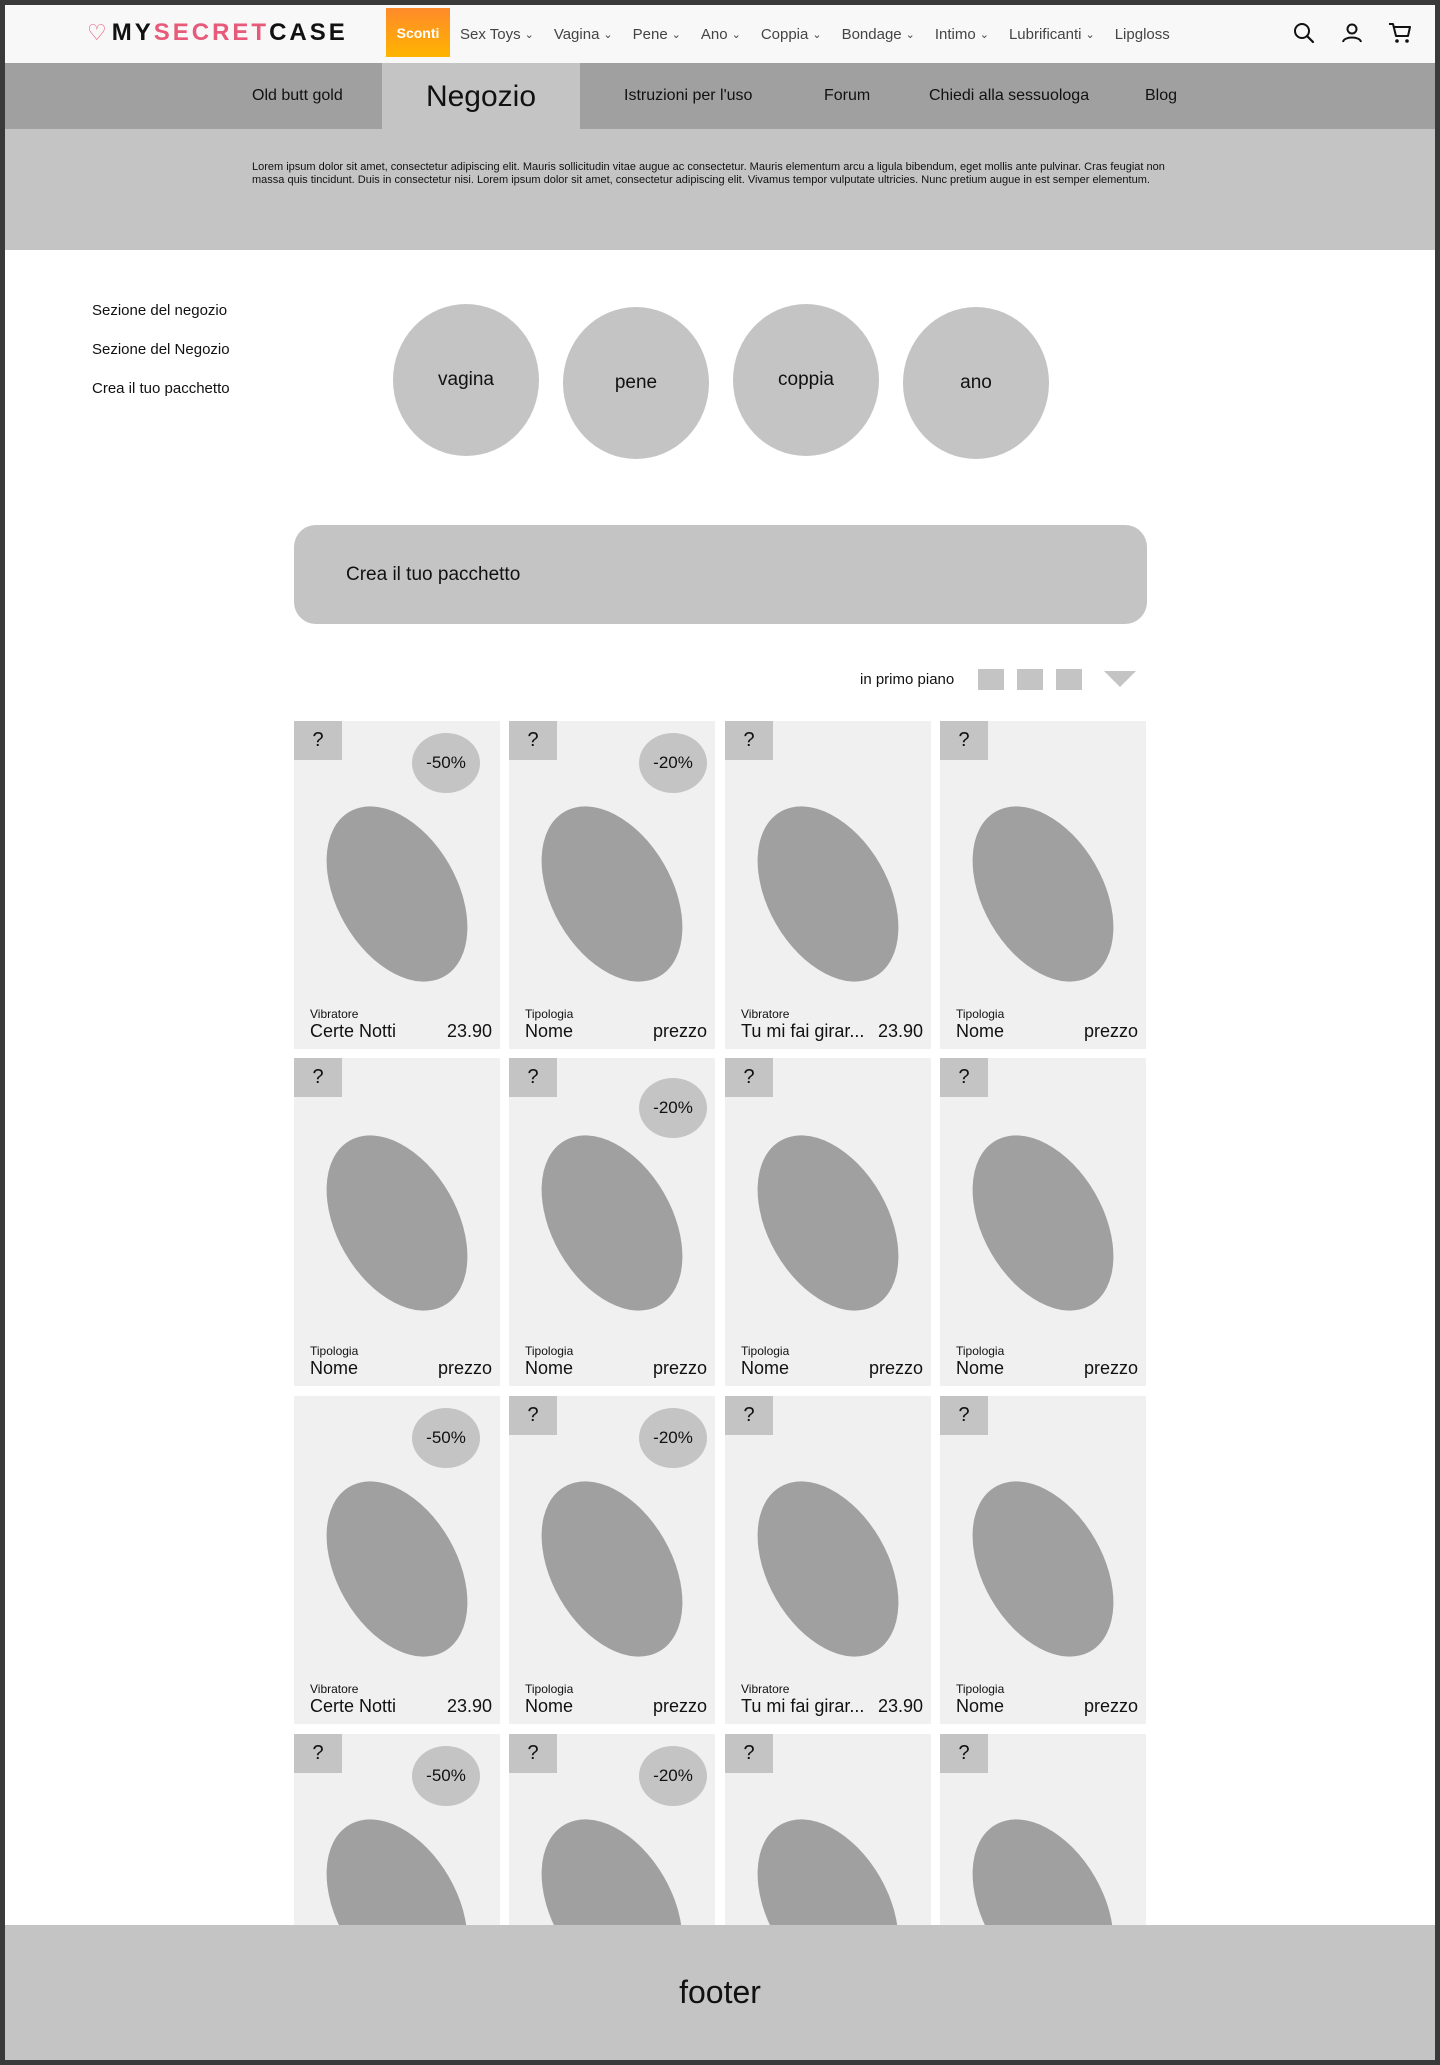 This screenshot has height=2065, width=1440. What do you see at coordinates (1161, 95) in the screenshot?
I see `subnav-blog: Blog` at bounding box center [1161, 95].